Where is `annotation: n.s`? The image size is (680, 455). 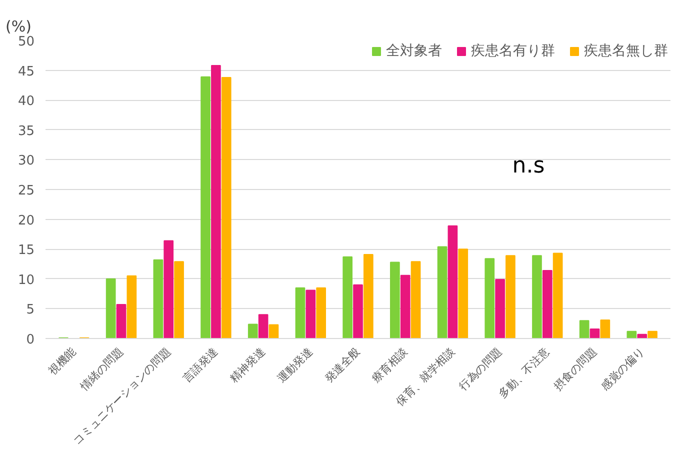 annotation: n.s is located at coordinates (528, 166).